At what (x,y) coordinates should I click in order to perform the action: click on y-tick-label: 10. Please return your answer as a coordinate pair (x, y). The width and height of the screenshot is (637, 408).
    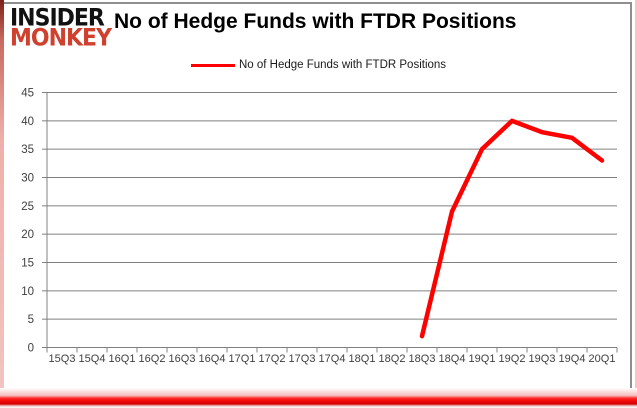
    Looking at the image, I should click on (27, 292).